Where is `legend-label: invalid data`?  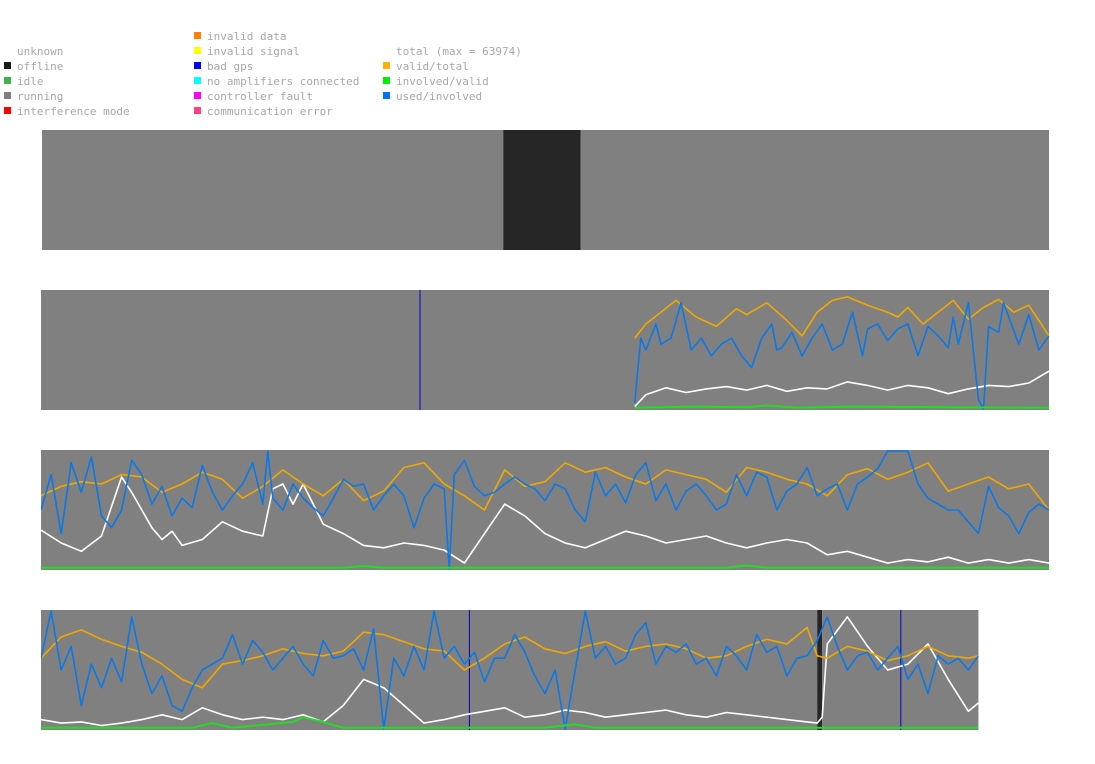 legend-label: invalid data is located at coordinates (247, 36).